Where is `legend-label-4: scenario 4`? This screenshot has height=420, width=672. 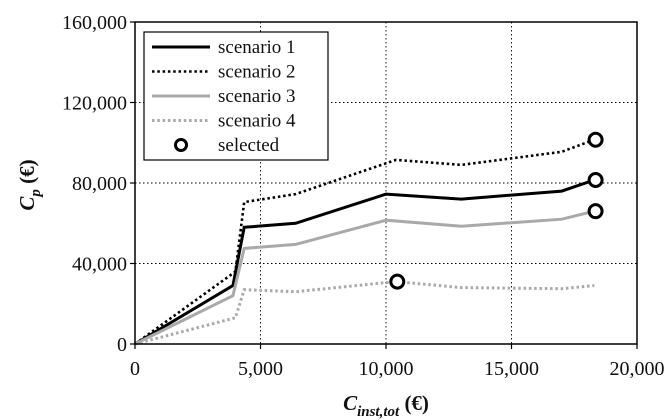 legend-label-4: scenario 4 is located at coordinates (257, 121).